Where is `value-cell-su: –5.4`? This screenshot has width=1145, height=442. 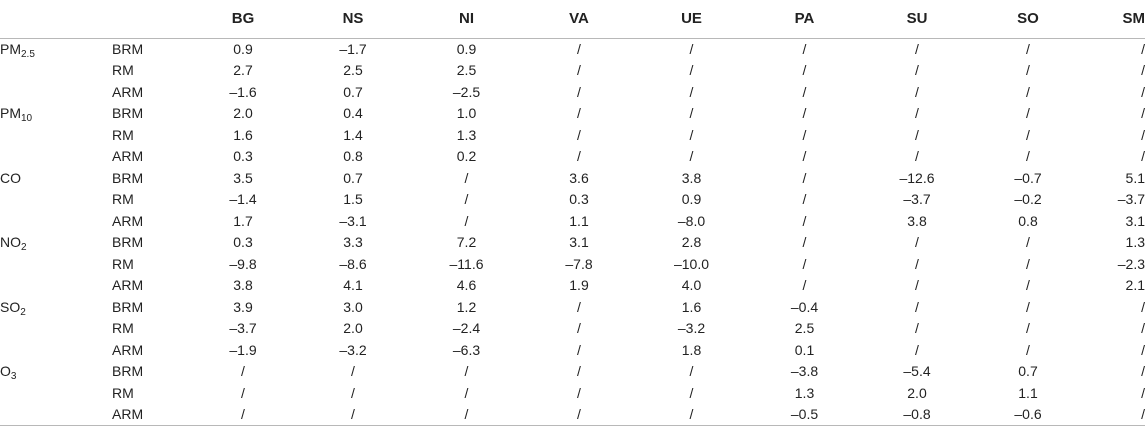
value-cell-su: –5.4 is located at coordinates (917, 371).